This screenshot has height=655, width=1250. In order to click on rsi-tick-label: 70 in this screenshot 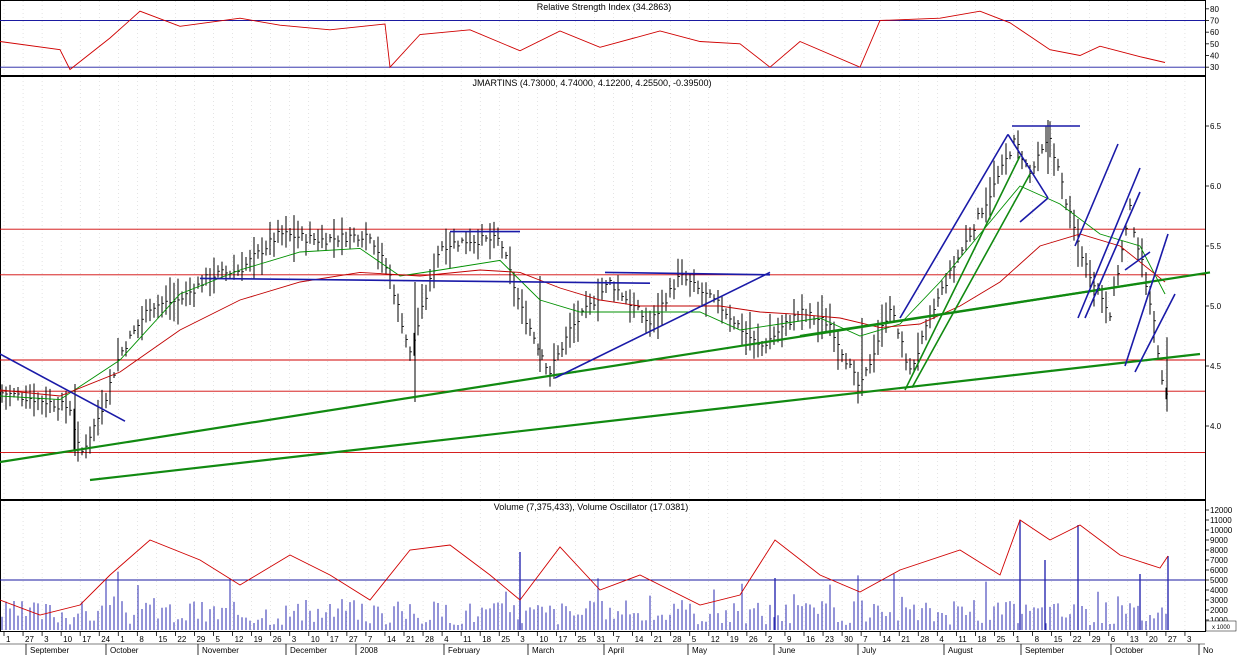, I will do `click(1214, 21)`.